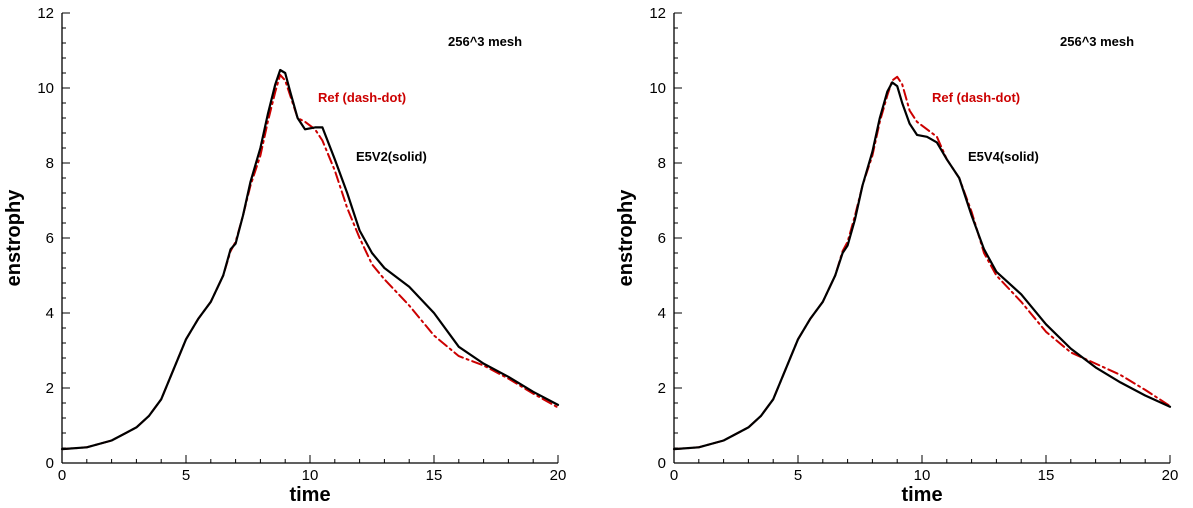  What do you see at coordinates (391, 156) in the screenshot?
I see `chart-annotation: E5V2(solid)` at bounding box center [391, 156].